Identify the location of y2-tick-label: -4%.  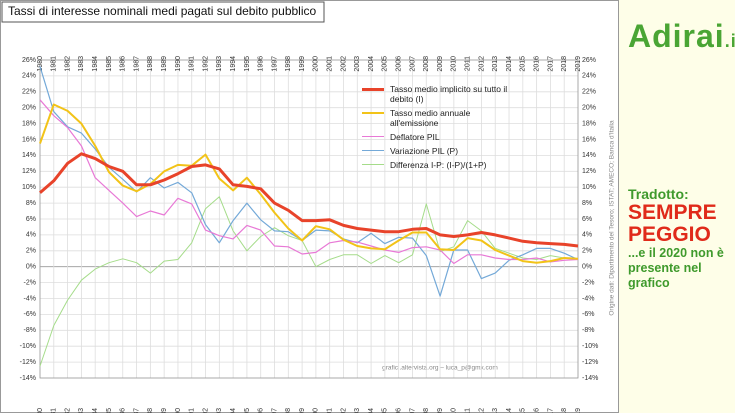
(588, 298).